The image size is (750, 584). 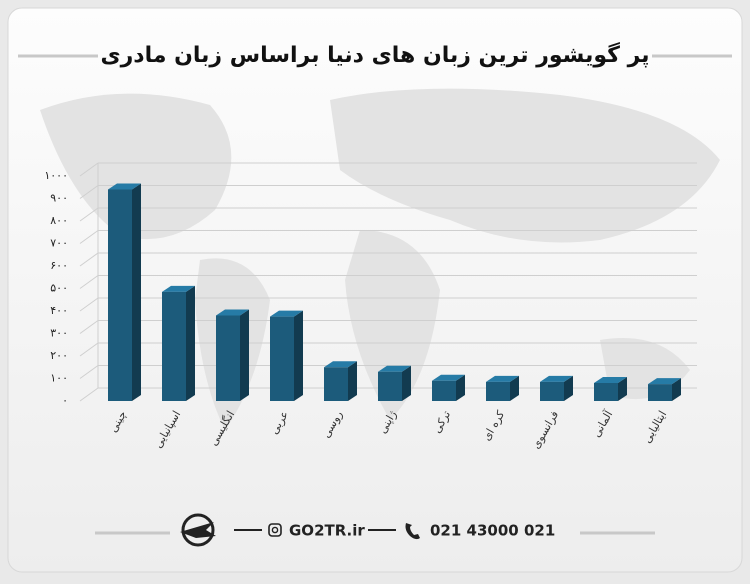 What do you see at coordinates (56, 175) in the screenshot?
I see `y-tick-label: ۱۰۰۰` at bounding box center [56, 175].